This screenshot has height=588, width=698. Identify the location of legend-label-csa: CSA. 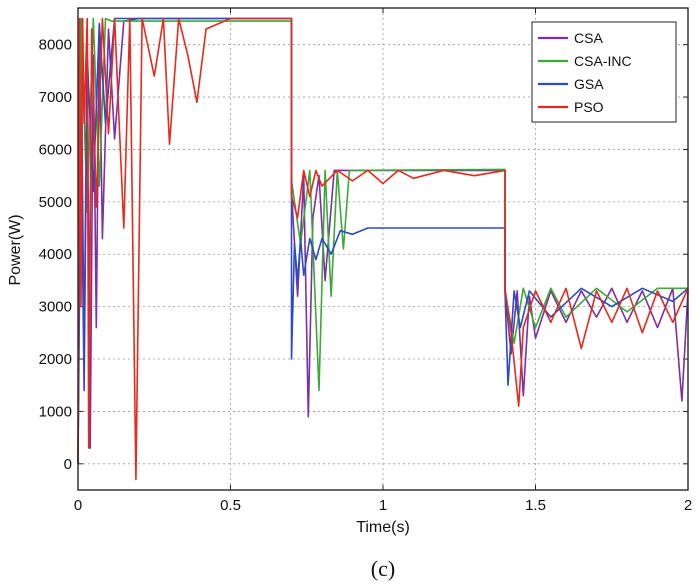
(588, 38).